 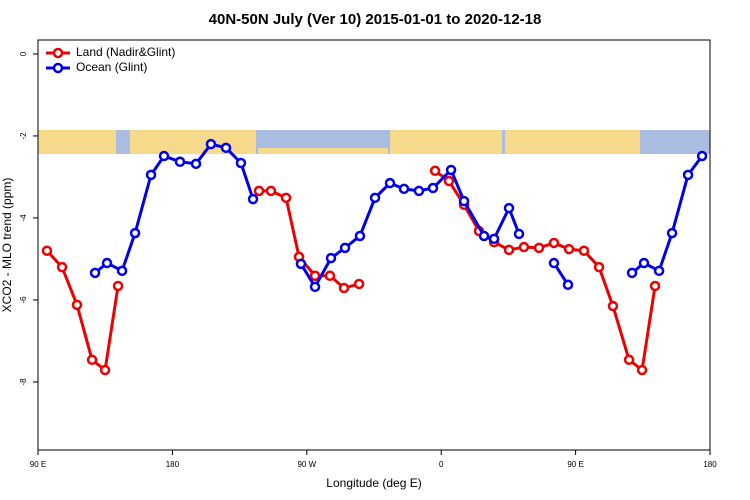 What do you see at coordinates (7, 245) in the screenshot?
I see `y-axis-label: XCO2 - MLO trend (ppm)` at bounding box center [7, 245].